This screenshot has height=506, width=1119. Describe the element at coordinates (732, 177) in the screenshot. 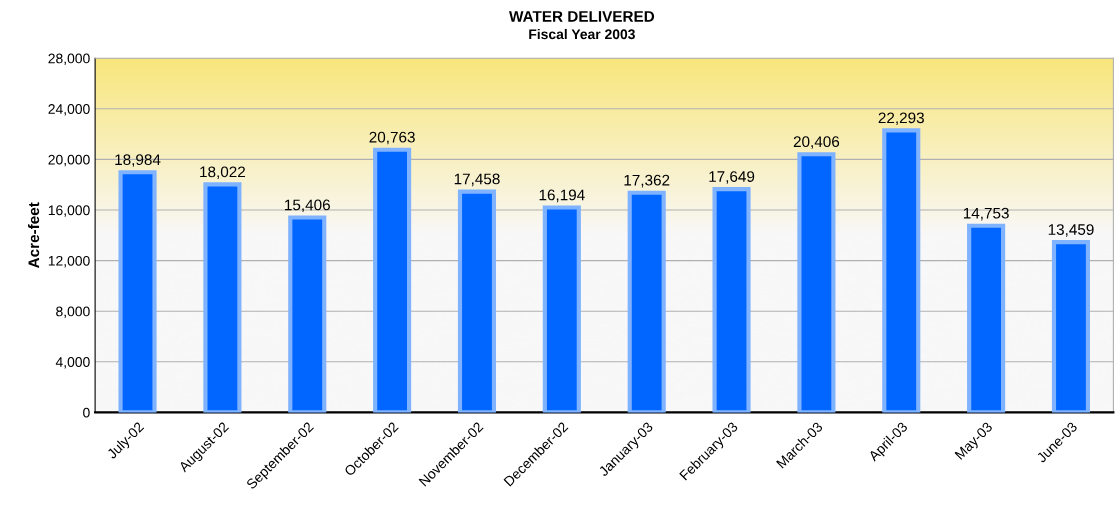

I see `data-label: 17,649` at that location.